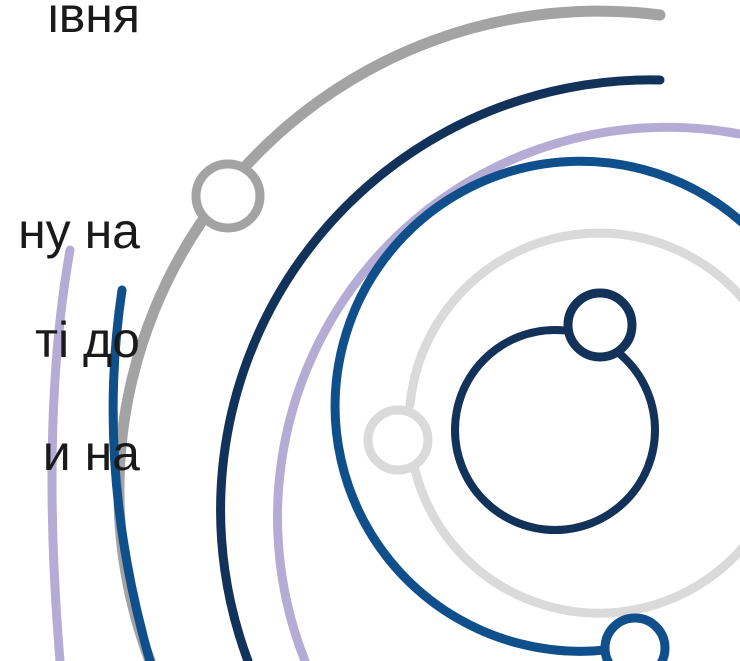 Image resolution: width=740 pixels, height=661 pixels. Describe the element at coordinates (94, 21) in the screenshot. I see `text-line: івня` at that location.